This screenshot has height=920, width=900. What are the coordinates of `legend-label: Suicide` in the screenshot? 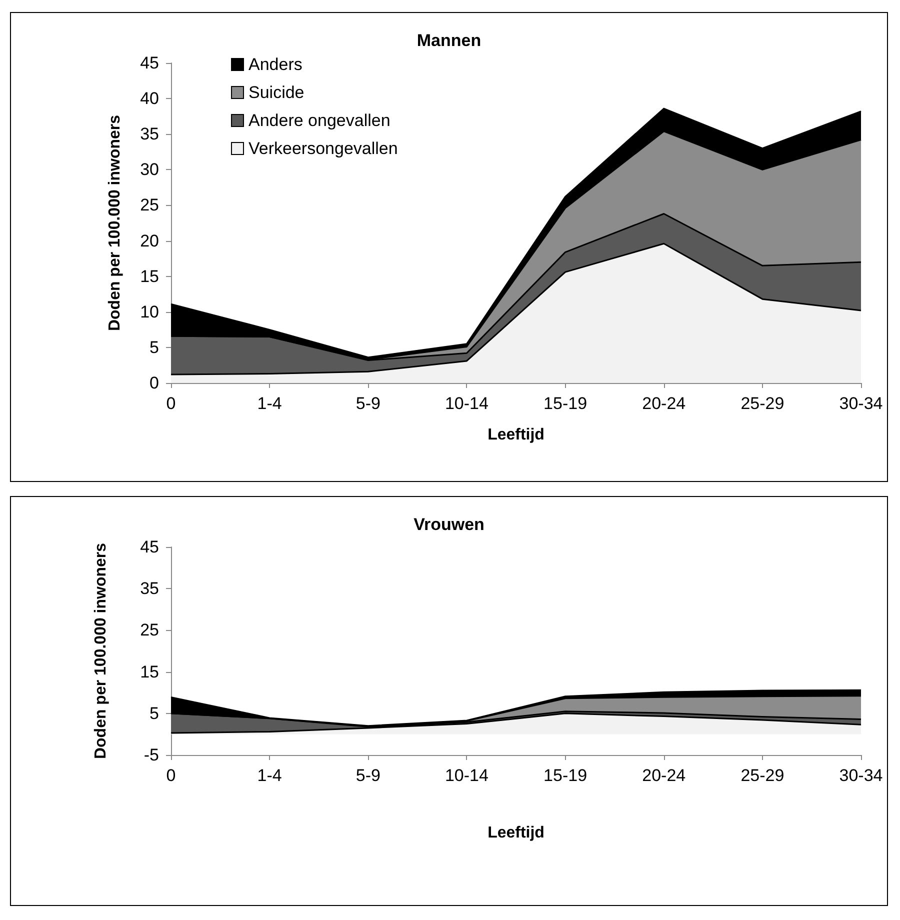 It's located at (276, 92).